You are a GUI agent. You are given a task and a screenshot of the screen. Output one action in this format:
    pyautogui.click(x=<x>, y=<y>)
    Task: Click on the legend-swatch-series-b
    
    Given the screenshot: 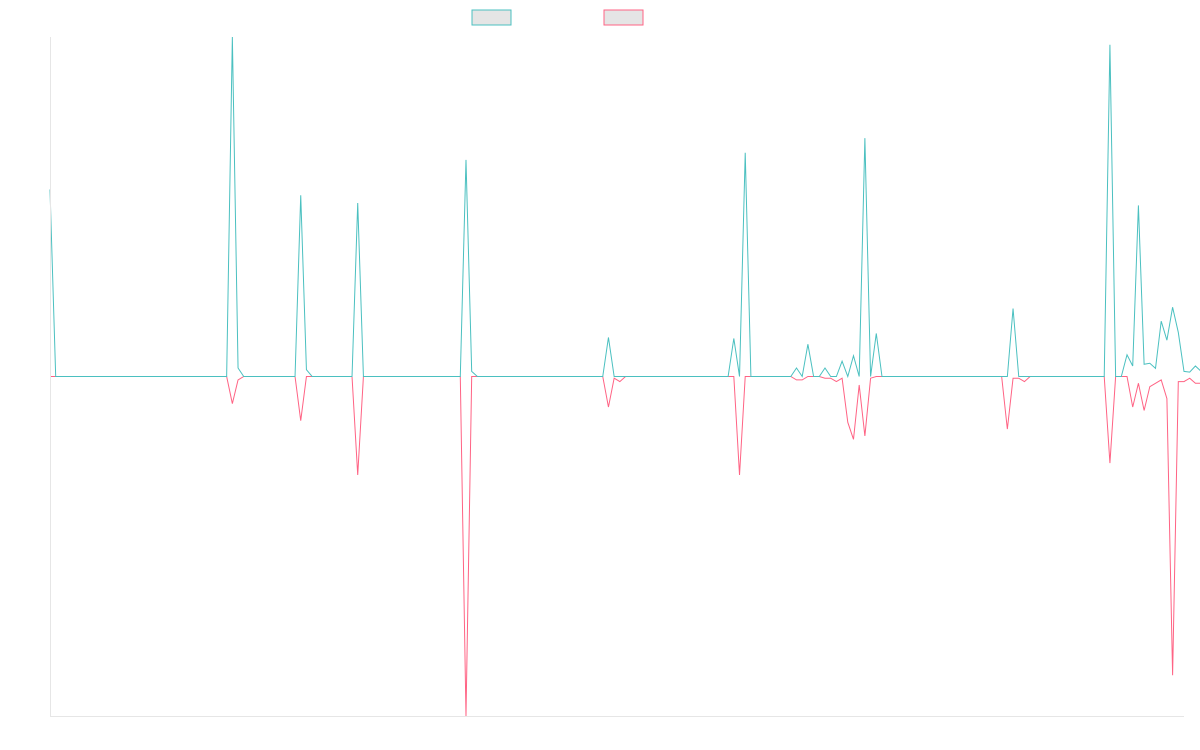 What is the action you would take?
    pyautogui.click(x=623, y=17)
    